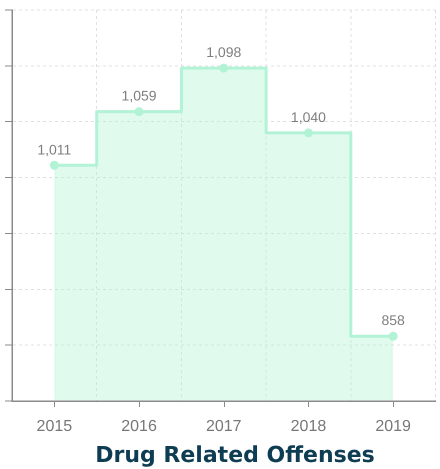 Image resolution: width=440 pixels, height=469 pixels. I want to click on x-tick-label: 2015, so click(54, 427).